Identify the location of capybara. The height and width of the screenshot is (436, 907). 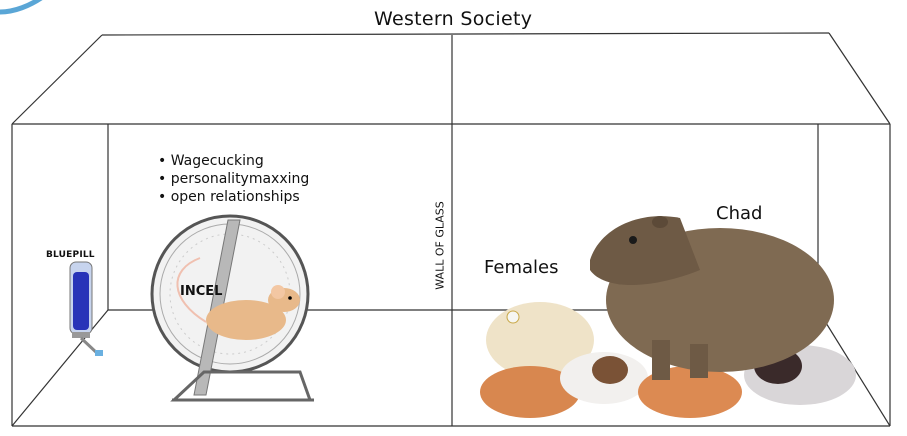
(712, 298).